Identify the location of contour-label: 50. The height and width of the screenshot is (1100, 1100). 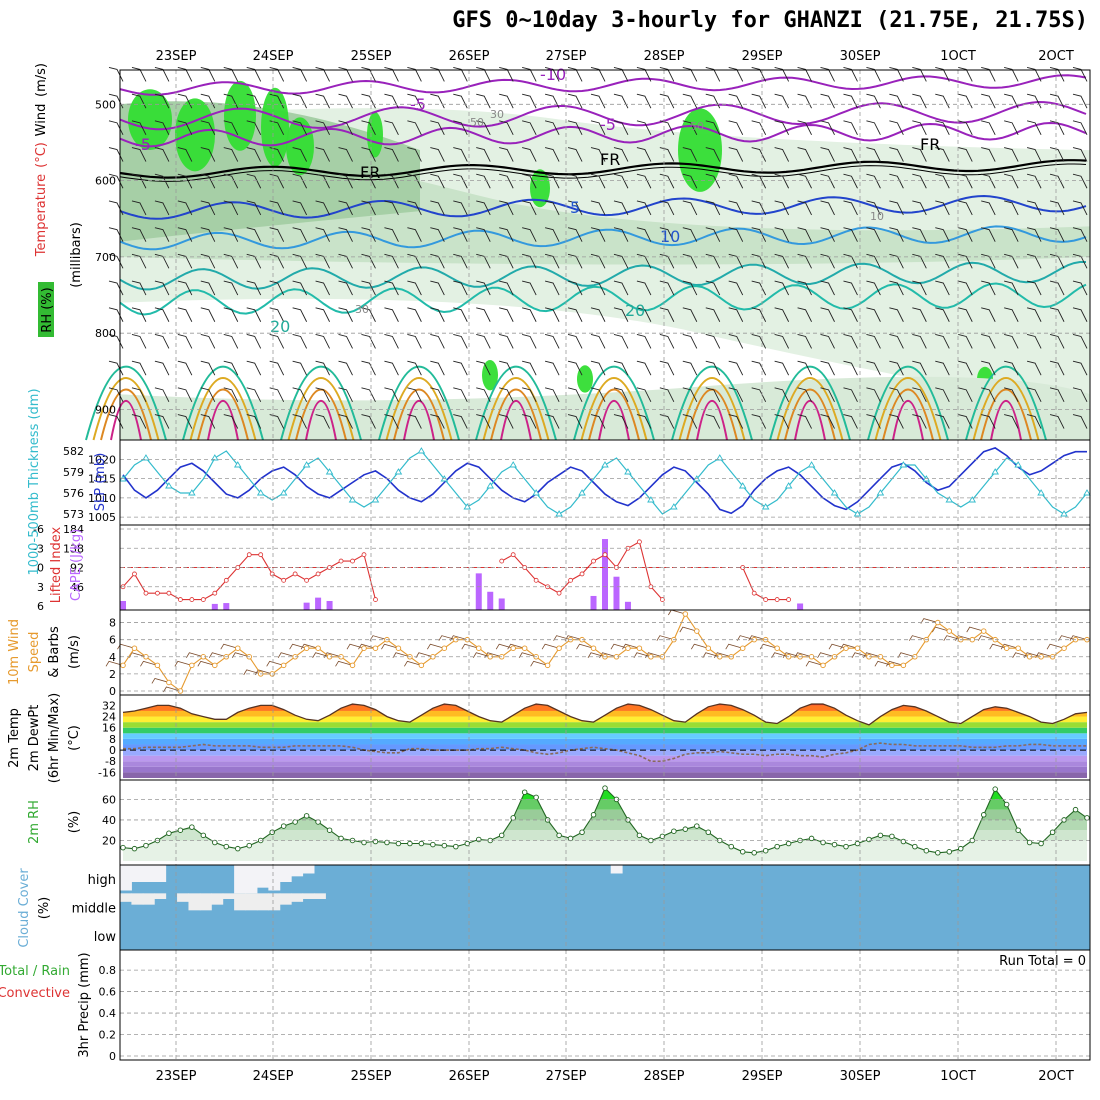
(697, 126).